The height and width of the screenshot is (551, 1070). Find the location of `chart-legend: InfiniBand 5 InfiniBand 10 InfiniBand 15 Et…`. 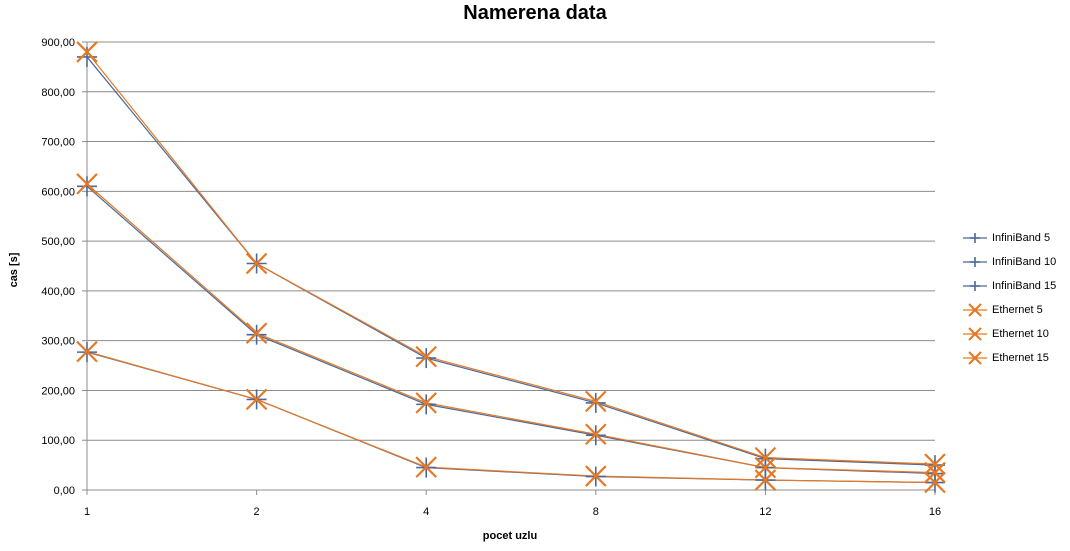

chart-legend: InfiniBand 5 InfiniBand 10 InfiniBand 15 Et… is located at coordinates (1009, 298).